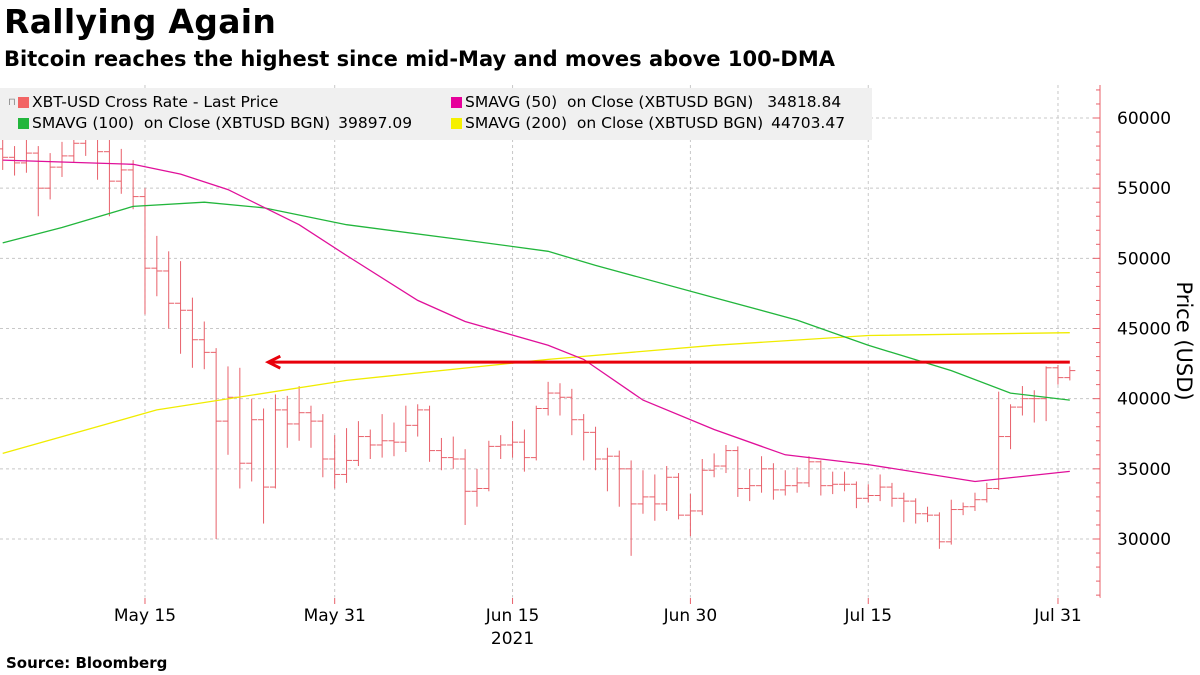 This screenshot has width=1200, height=675. Describe the element at coordinates (1144, 330) in the screenshot. I see `y-tick-label: 45000` at that location.